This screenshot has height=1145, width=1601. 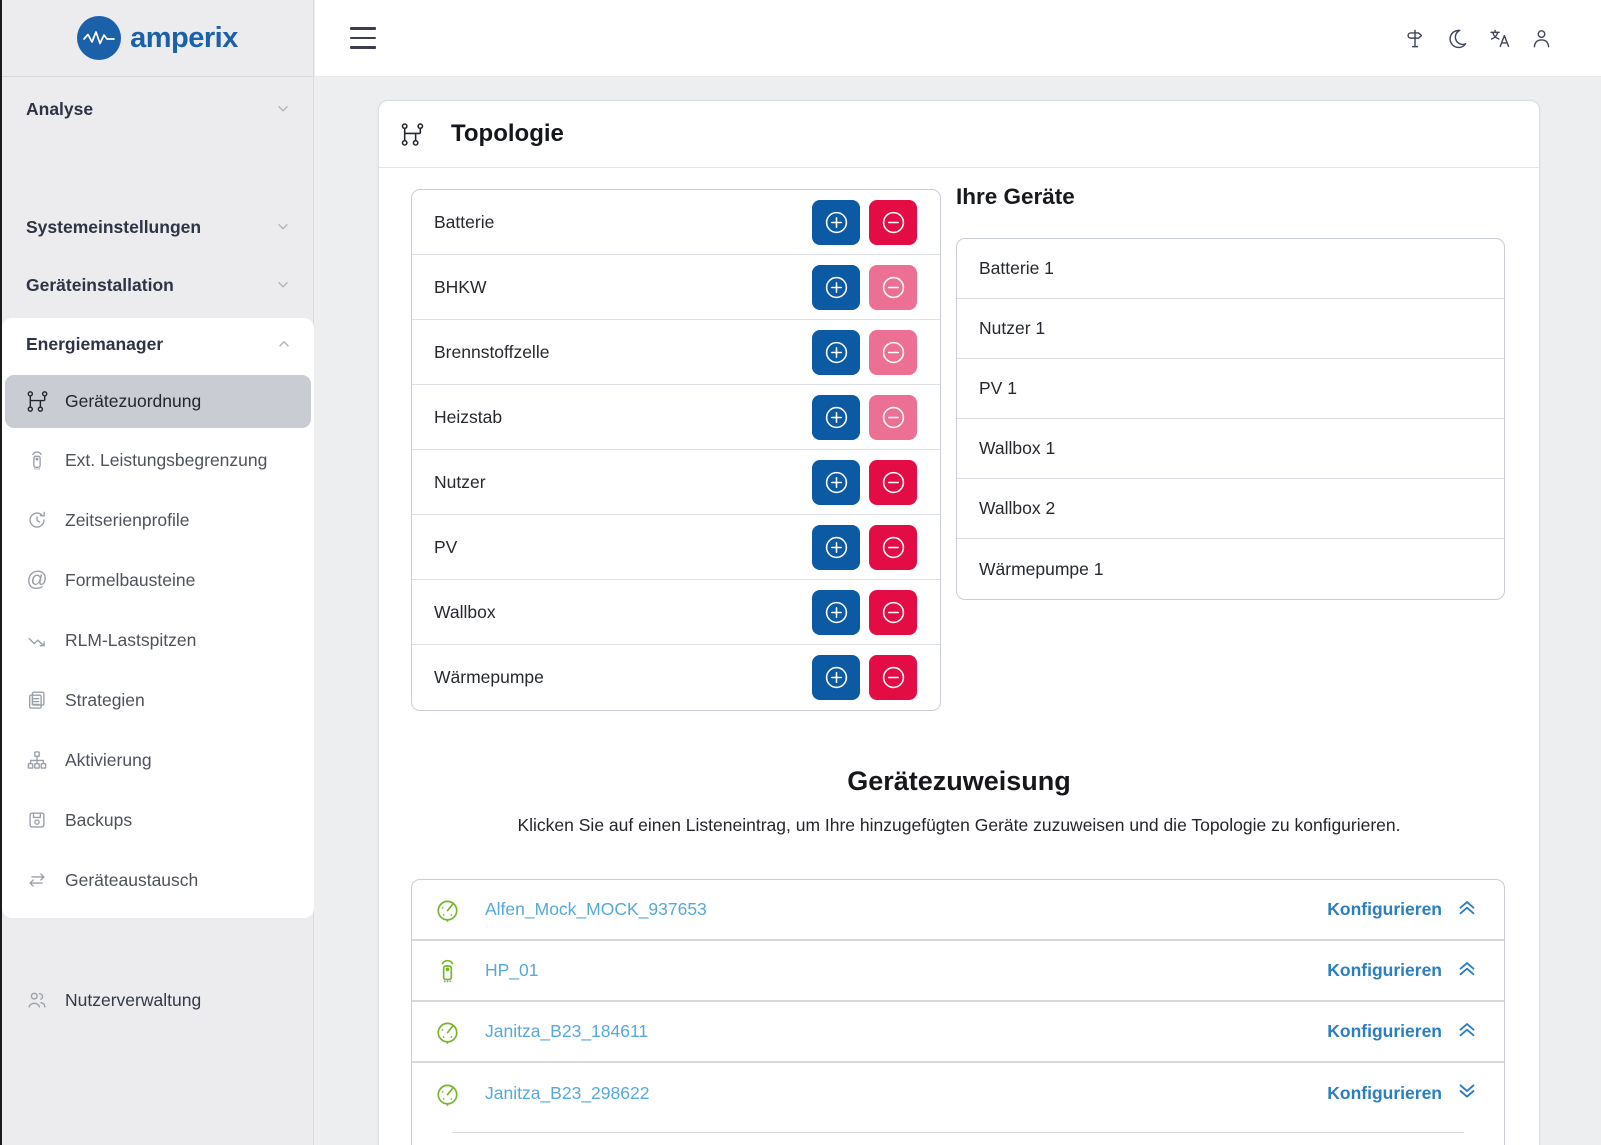 What do you see at coordinates (447, 970) in the screenshot?
I see `heat-pump-icon` at bounding box center [447, 970].